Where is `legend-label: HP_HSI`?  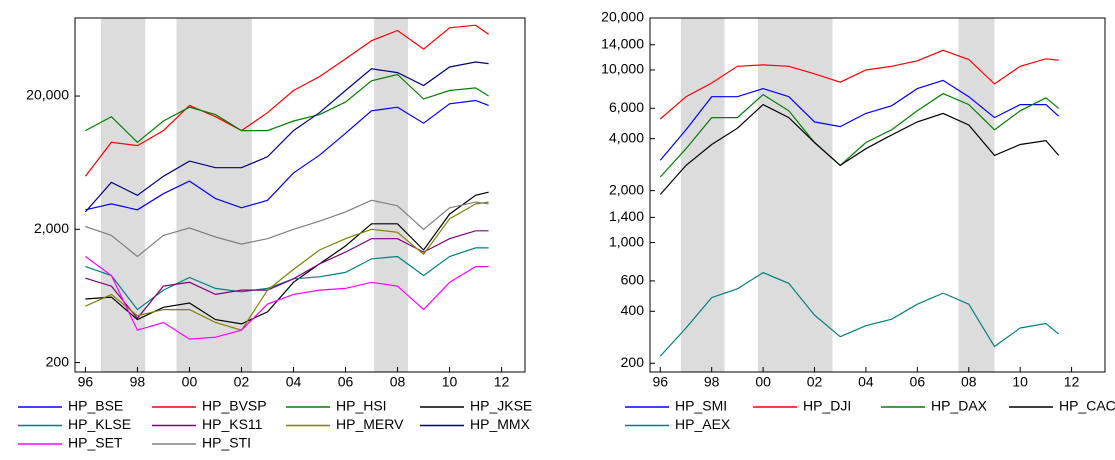 legend-label: HP_HSI is located at coordinates (361, 406).